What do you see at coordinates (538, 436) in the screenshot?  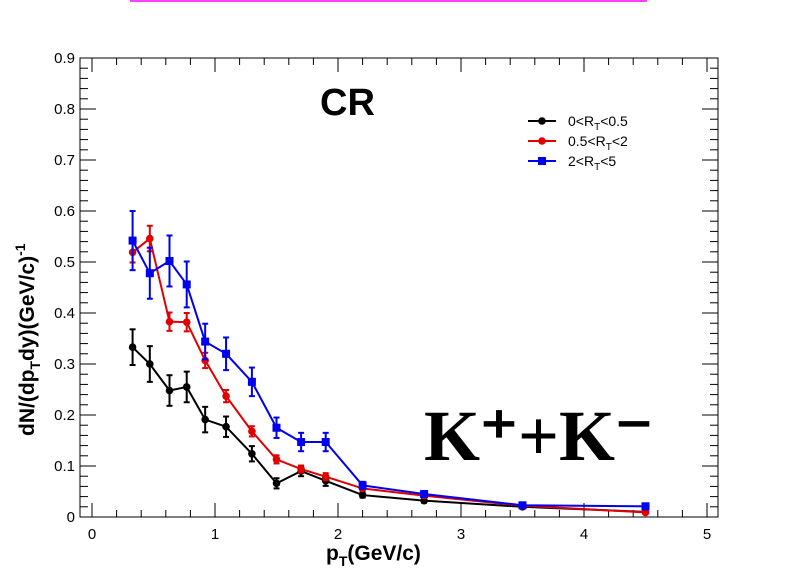 I see `particle-annotation: K⁺+K⁻` at bounding box center [538, 436].